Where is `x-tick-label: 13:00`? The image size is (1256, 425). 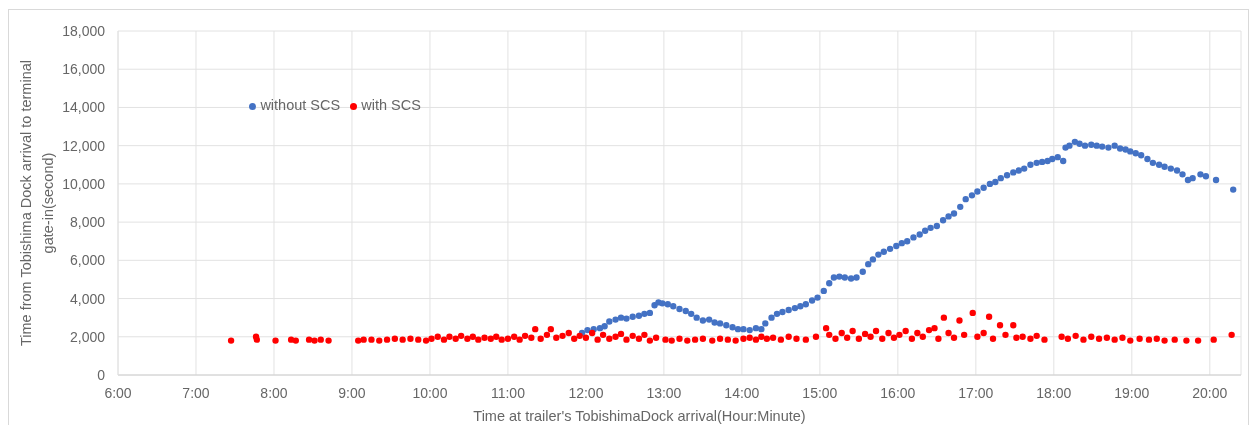
x-tick-label: 13:00 is located at coordinates (664, 392).